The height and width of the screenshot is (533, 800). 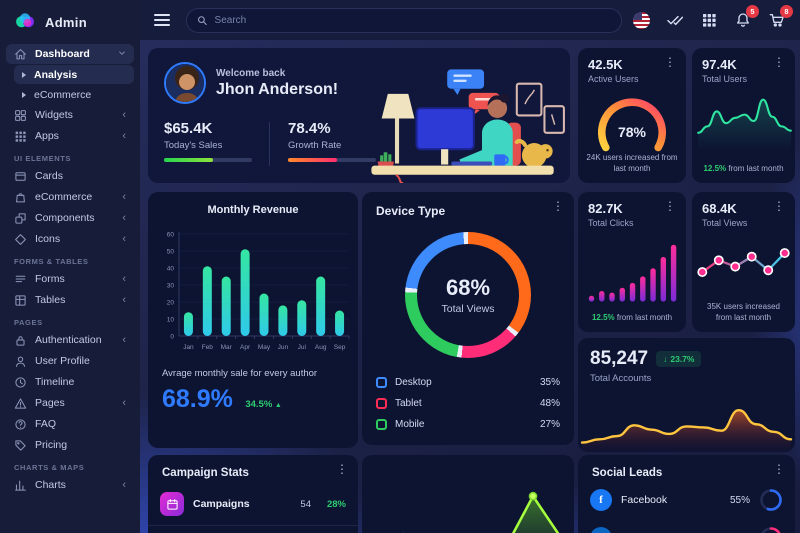 I want to click on language-flag-button, so click(x=641, y=20).